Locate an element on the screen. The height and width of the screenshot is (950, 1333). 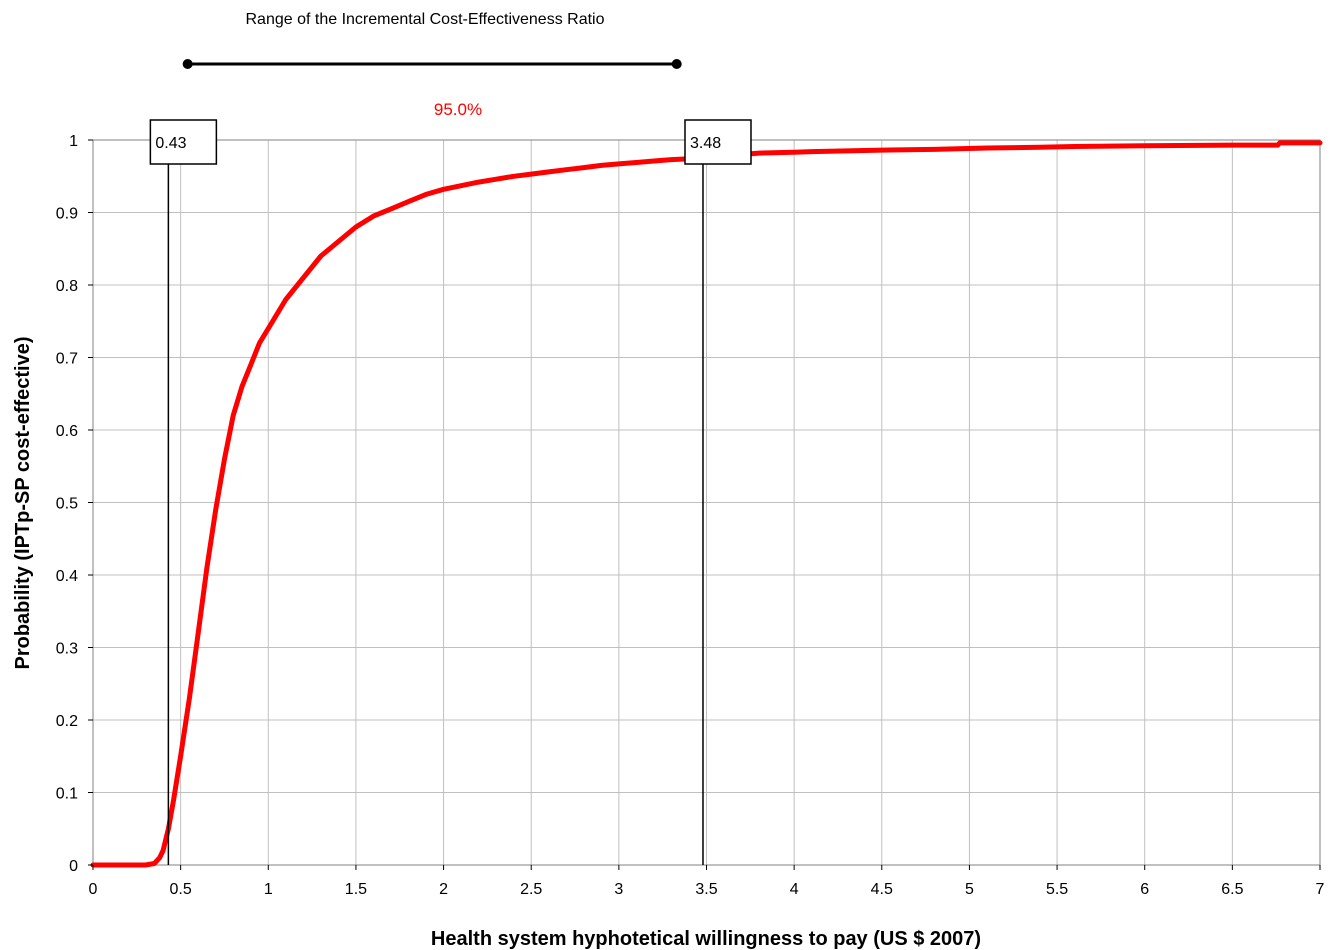
range-percent-label: 95.0% is located at coordinates (458, 109).